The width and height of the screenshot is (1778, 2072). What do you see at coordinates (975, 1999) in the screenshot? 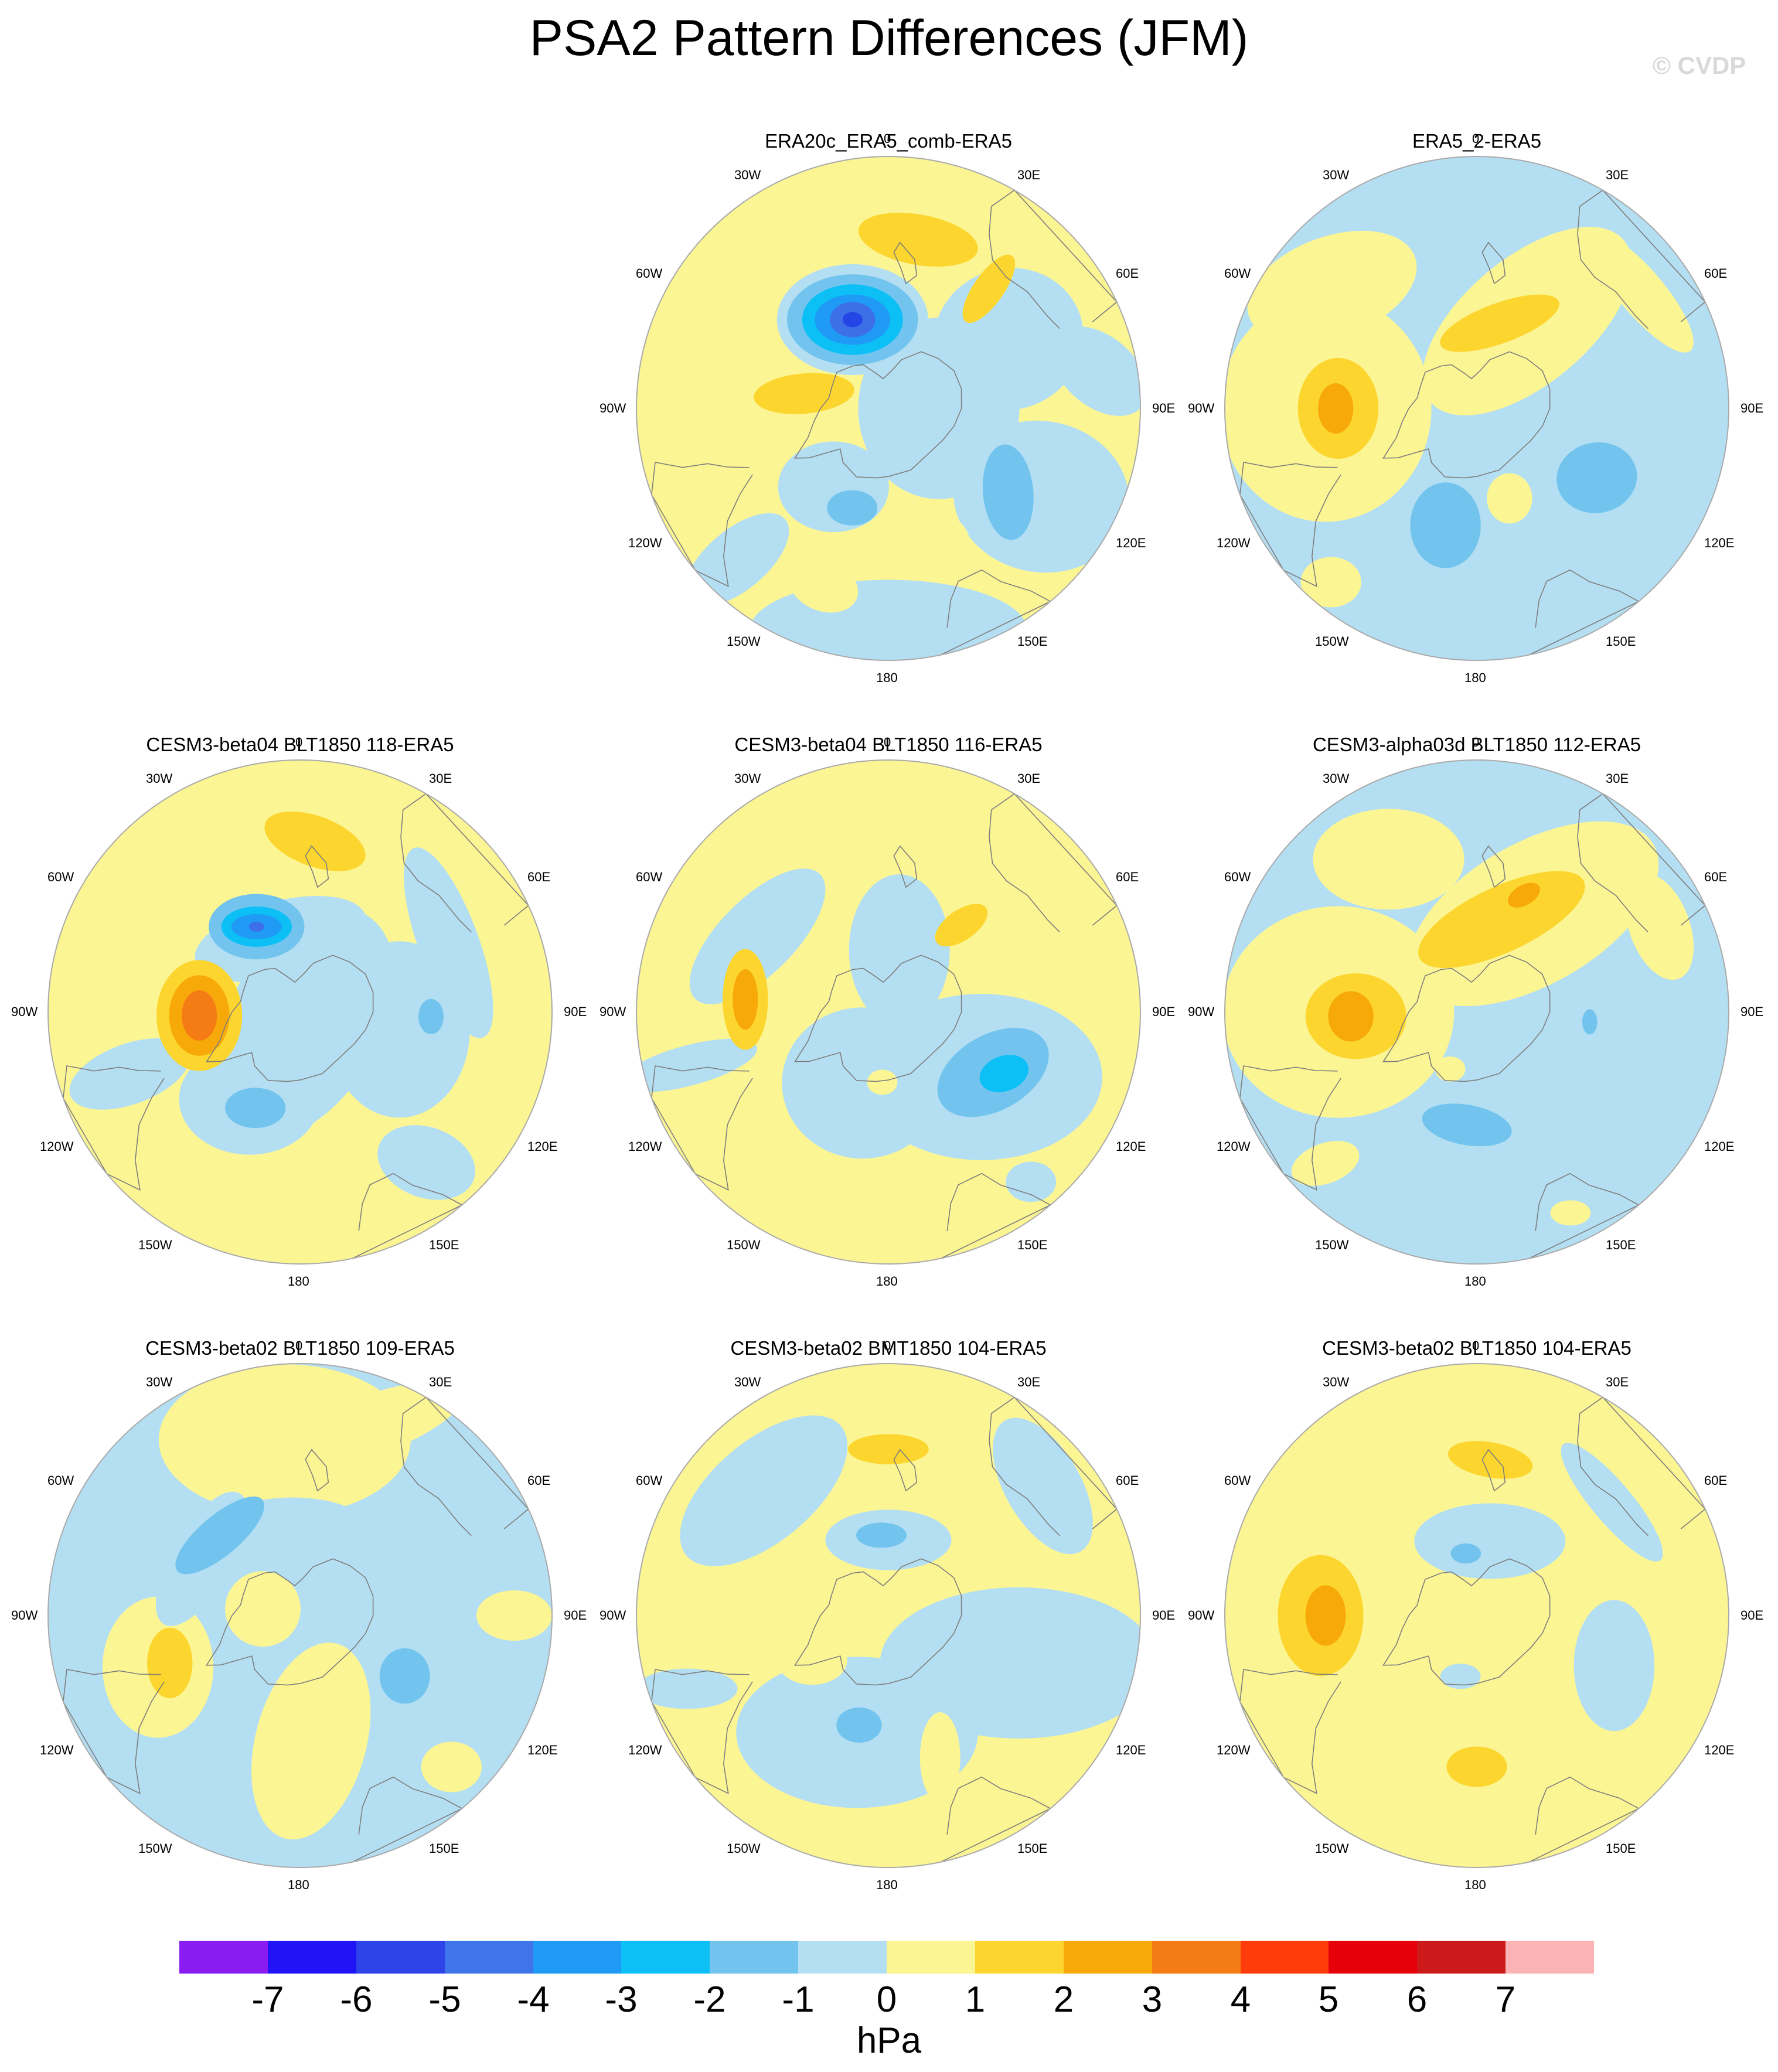
I see `colorbar-tick-label: 1` at bounding box center [975, 1999].